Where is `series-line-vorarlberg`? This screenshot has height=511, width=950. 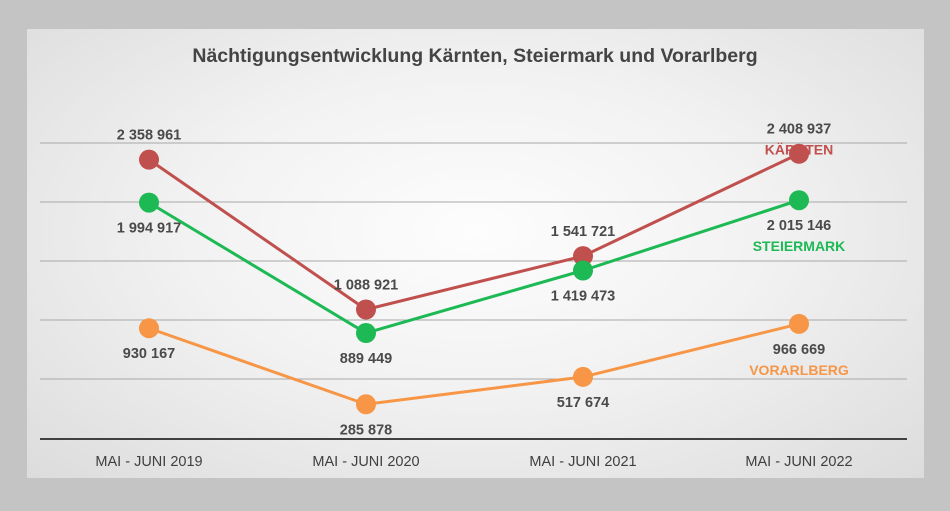 series-line-vorarlberg is located at coordinates (474, 364).